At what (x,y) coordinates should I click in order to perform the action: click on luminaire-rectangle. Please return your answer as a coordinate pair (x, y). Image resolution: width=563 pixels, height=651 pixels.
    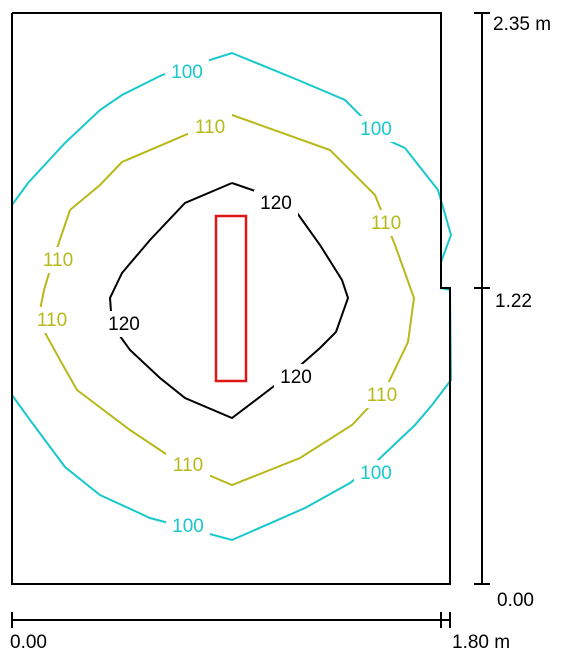
    Looking at the image, I should click on (231, 298).